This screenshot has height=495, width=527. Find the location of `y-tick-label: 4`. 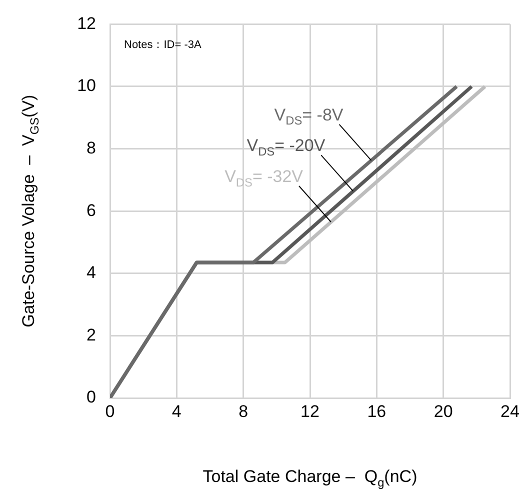

y-tick-label: 4 is located at coordinates (91, 272).